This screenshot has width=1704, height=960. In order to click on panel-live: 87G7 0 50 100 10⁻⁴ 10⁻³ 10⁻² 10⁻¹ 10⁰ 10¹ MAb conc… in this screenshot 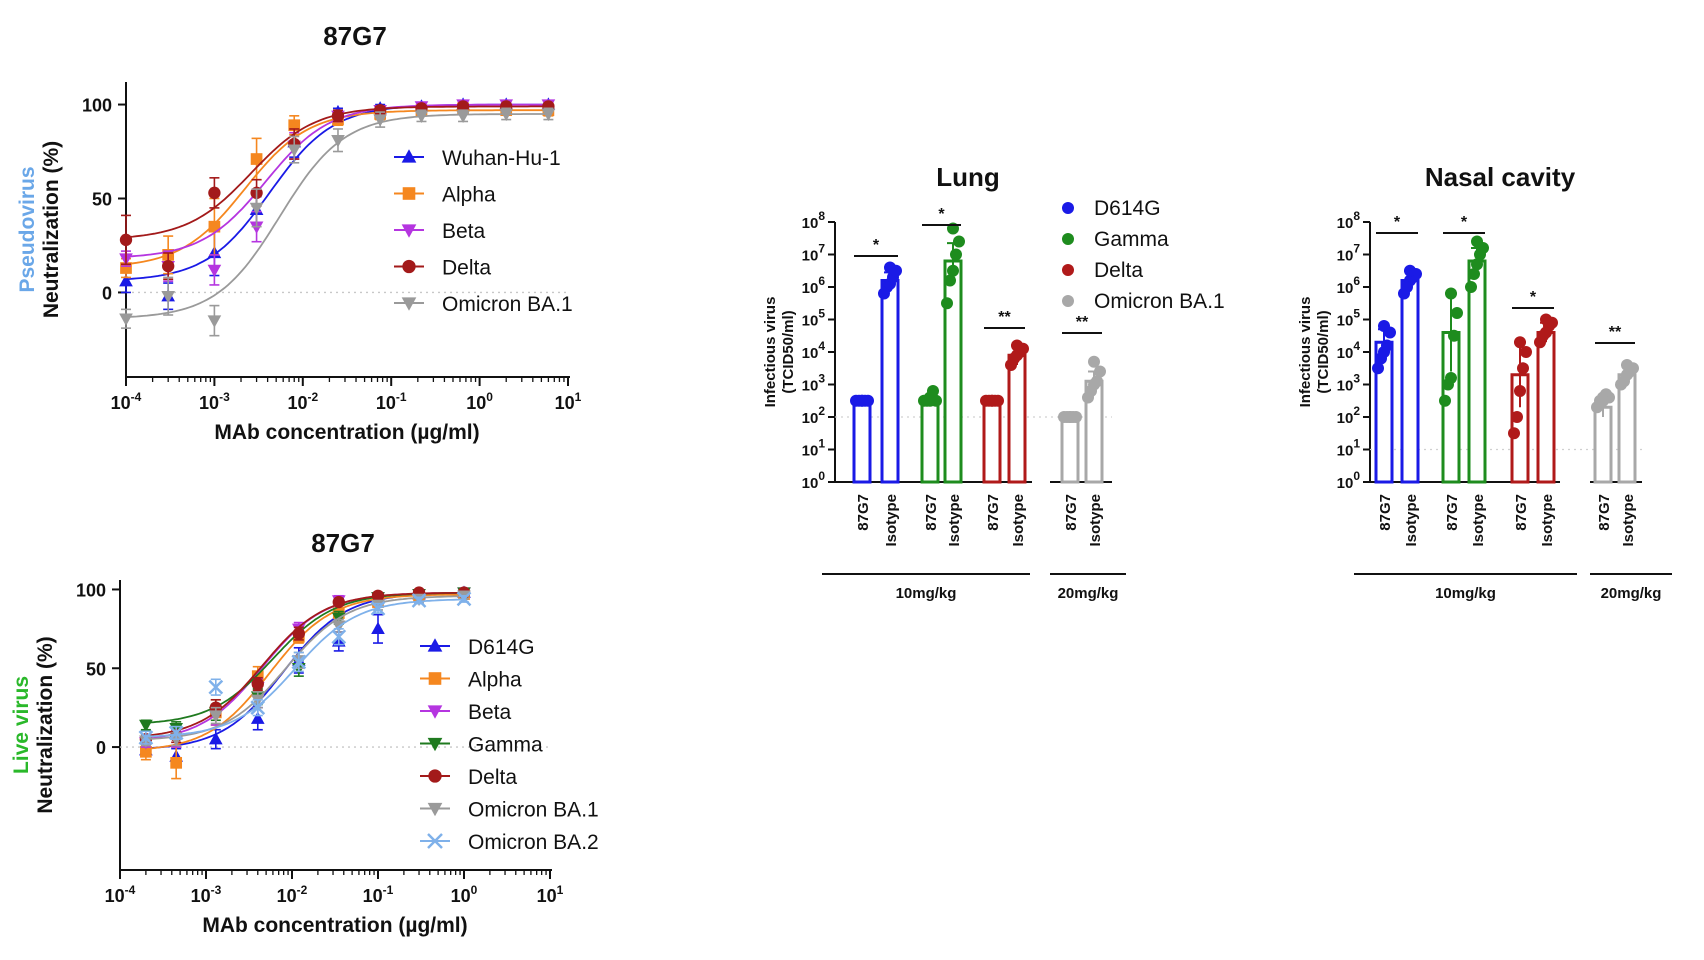, I will do `click(304, 732)`.